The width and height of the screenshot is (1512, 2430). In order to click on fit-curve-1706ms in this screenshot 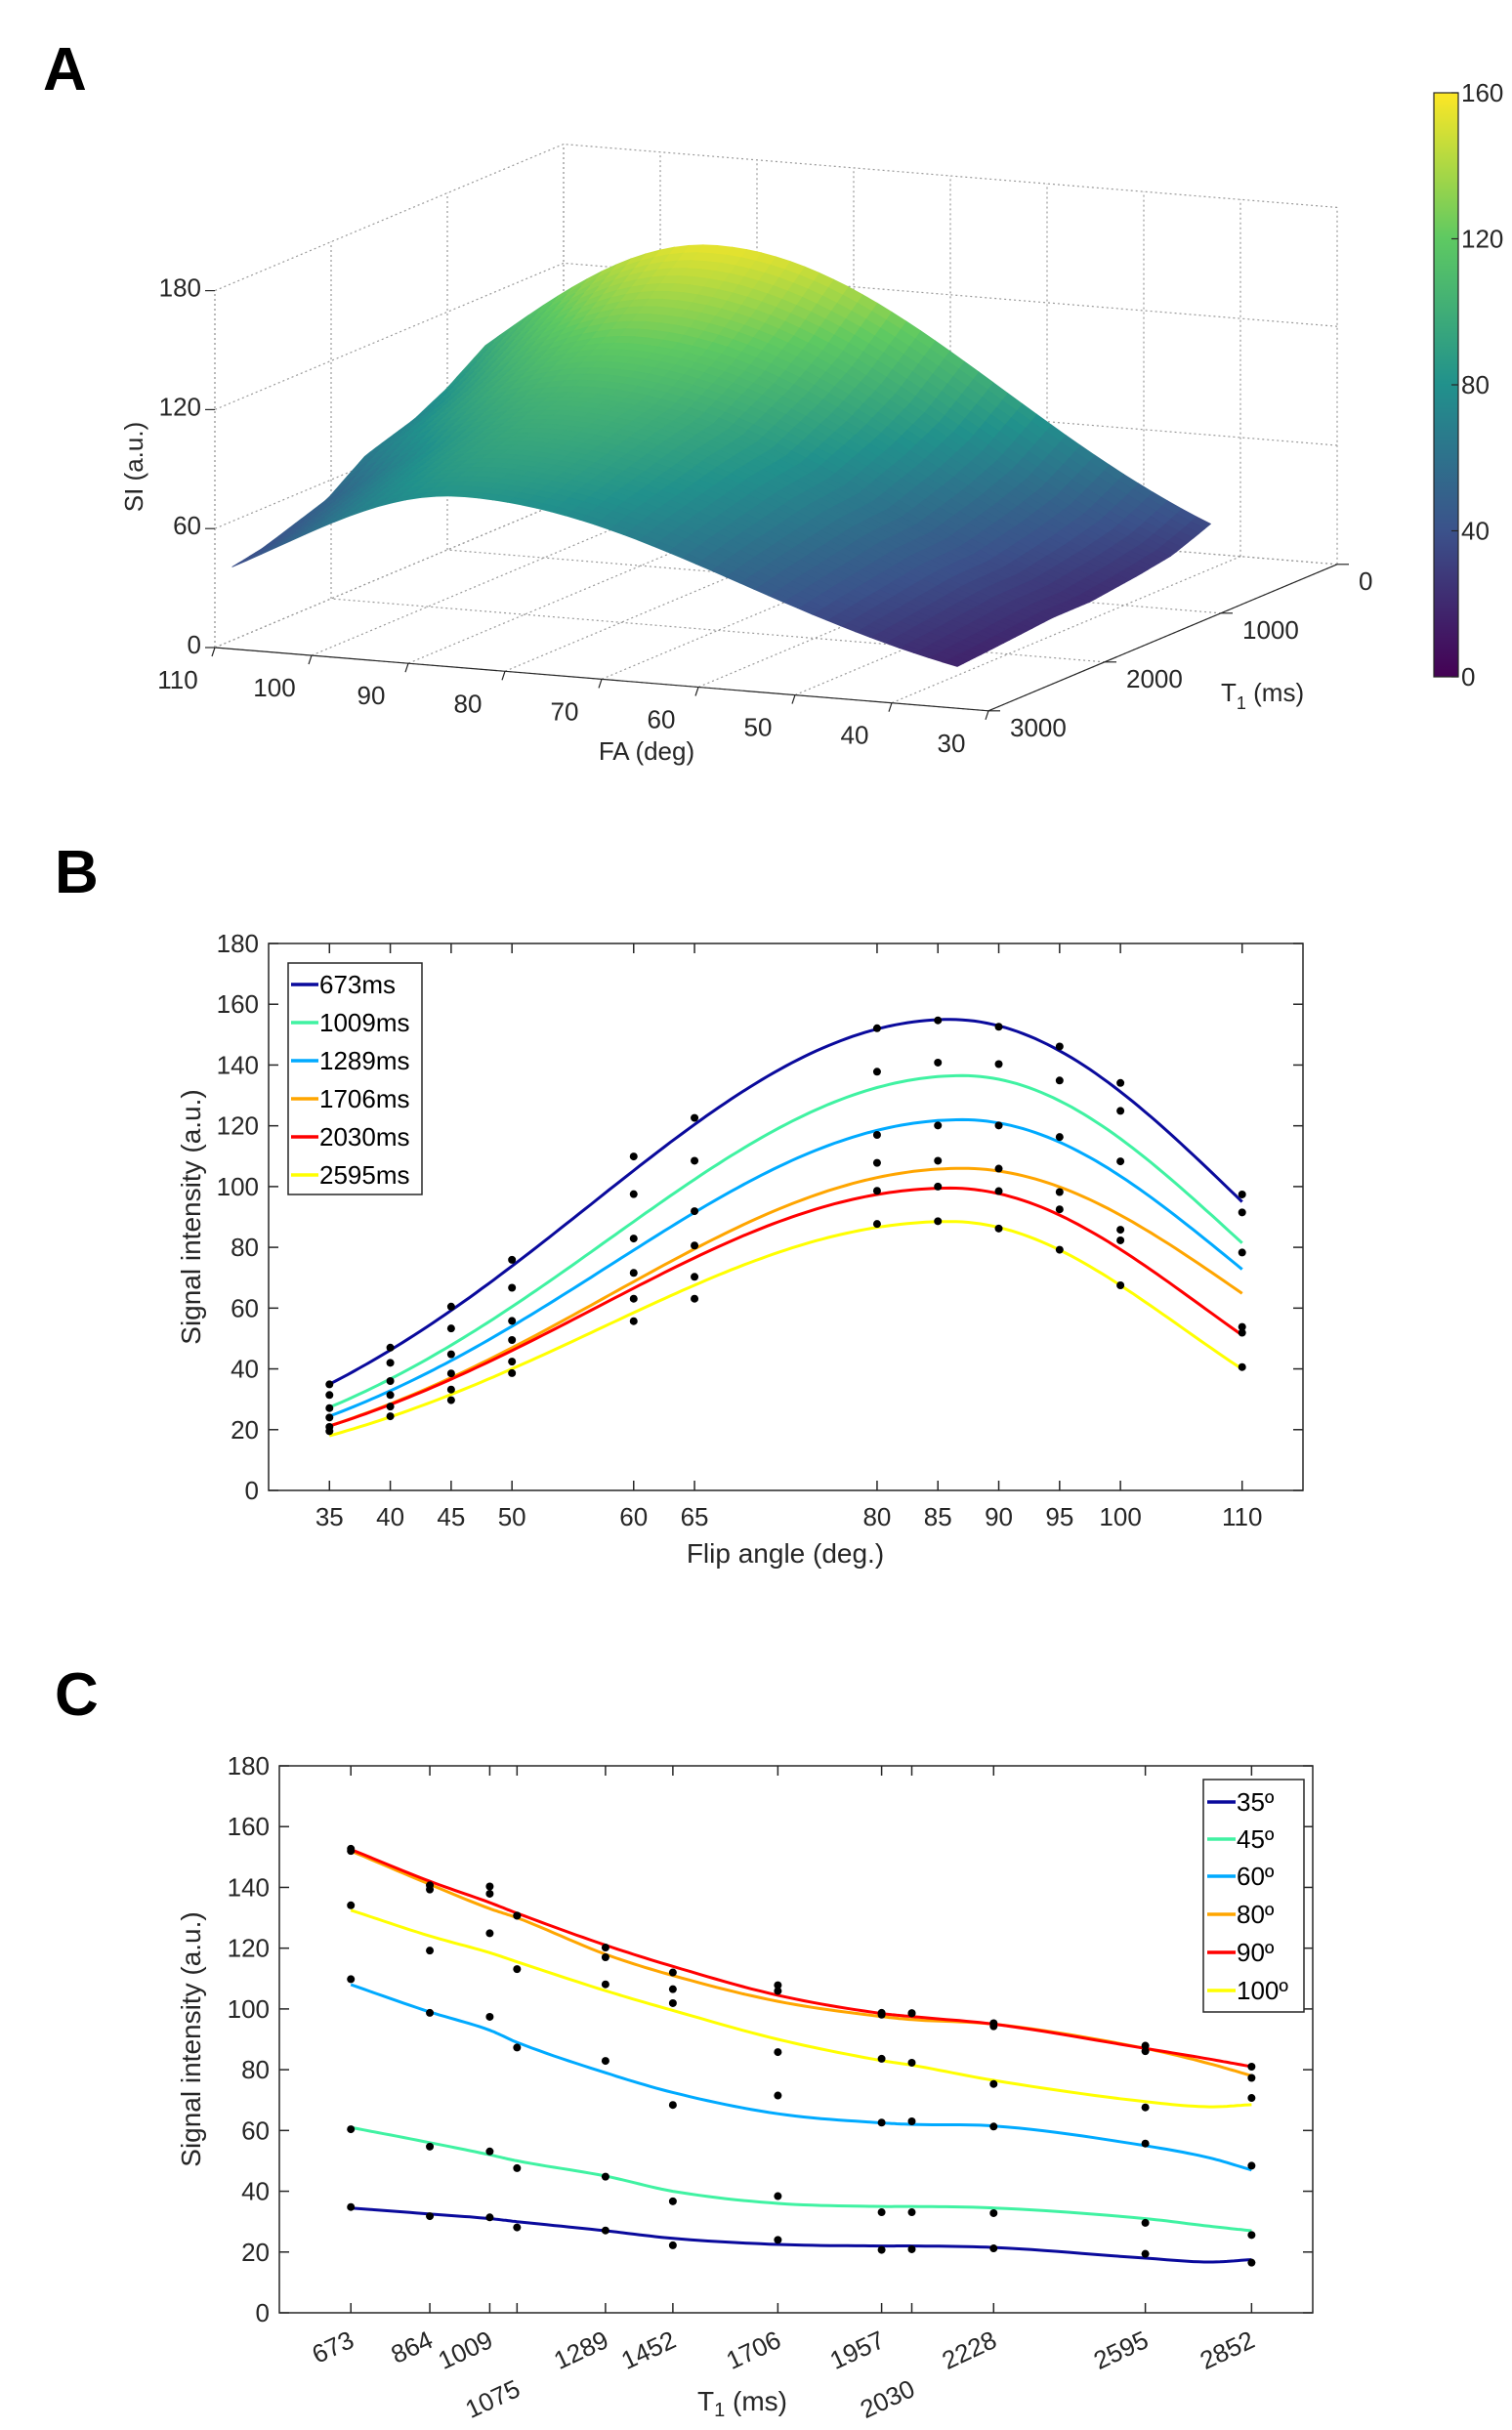, I will do `click(785, 1297)`.